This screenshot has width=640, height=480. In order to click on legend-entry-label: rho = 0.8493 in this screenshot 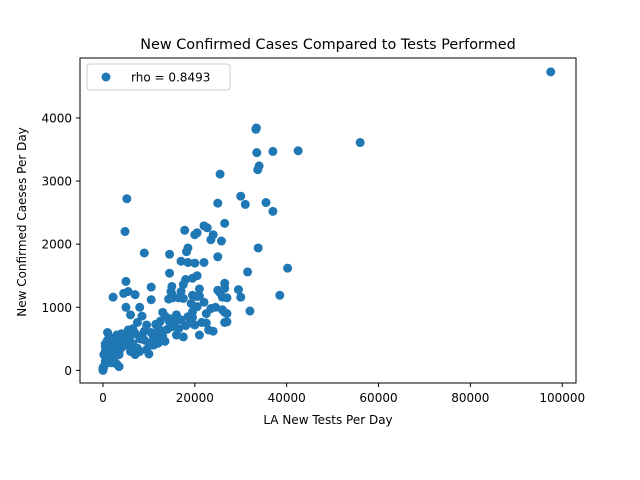, I will do `click(170, 78)`.